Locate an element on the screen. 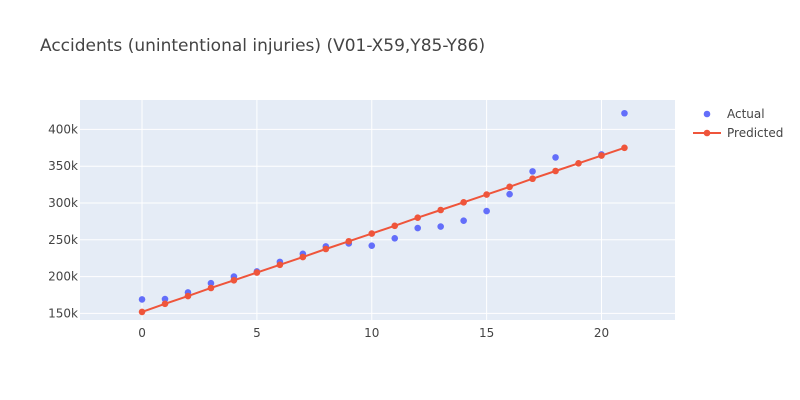  x-tick-label: 0 is located at coordinates (142, 333).